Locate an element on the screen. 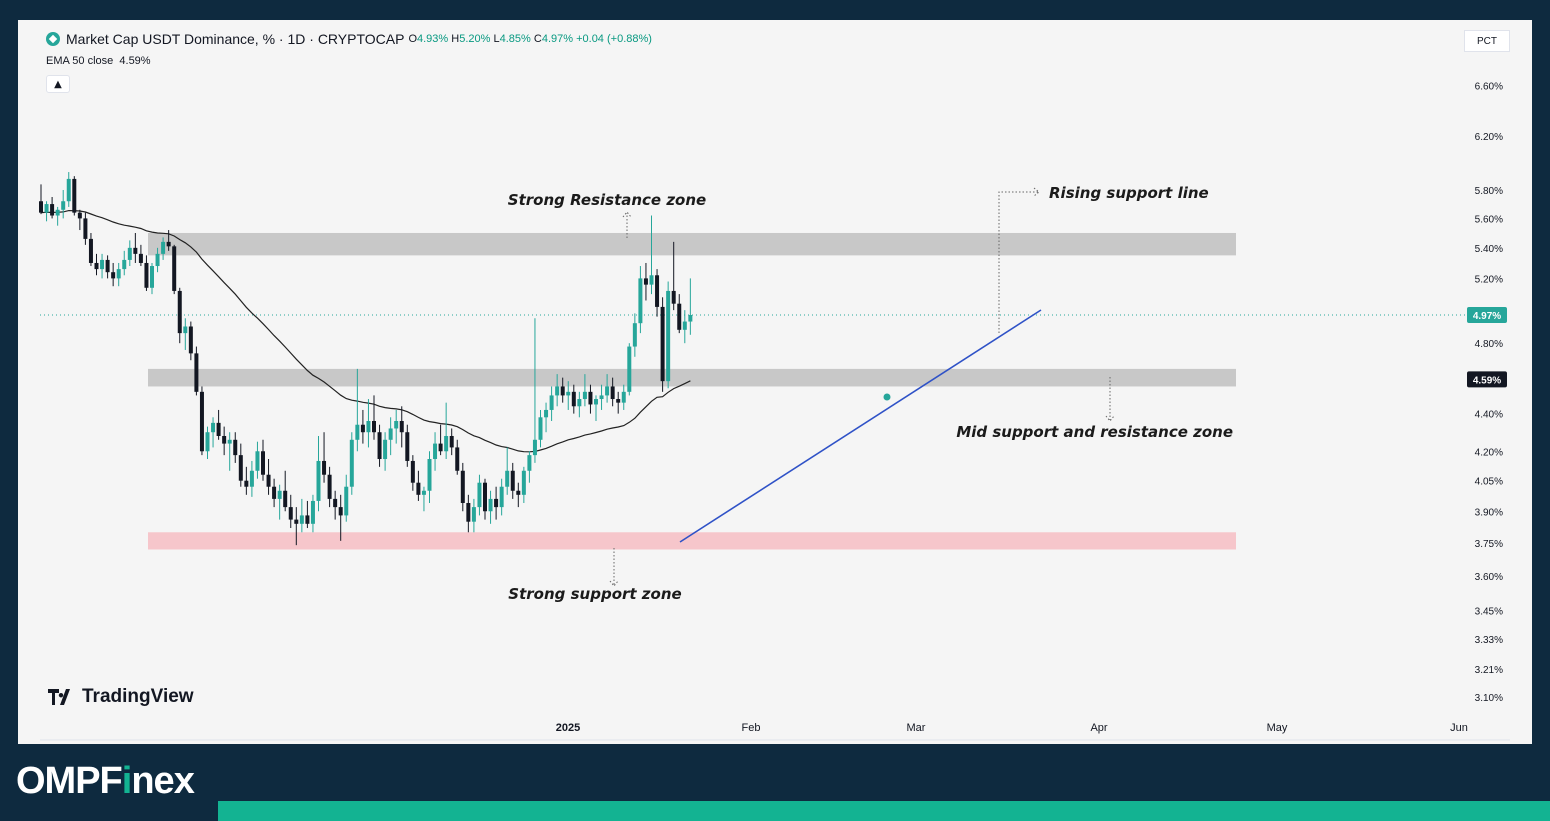 Image resolution: width=1550 pixels, height=821 pixels. ema-price-badge-bg is located at coordinates (1487, 379).